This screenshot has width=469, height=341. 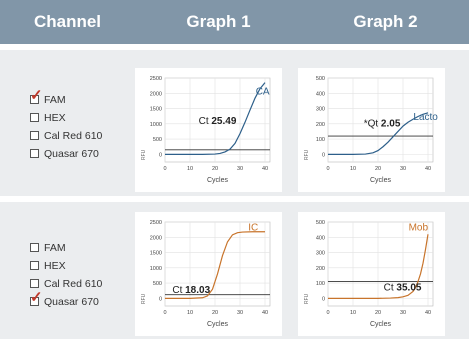 I want to click on ct-value: 2.05, so click(x=391, y=123).